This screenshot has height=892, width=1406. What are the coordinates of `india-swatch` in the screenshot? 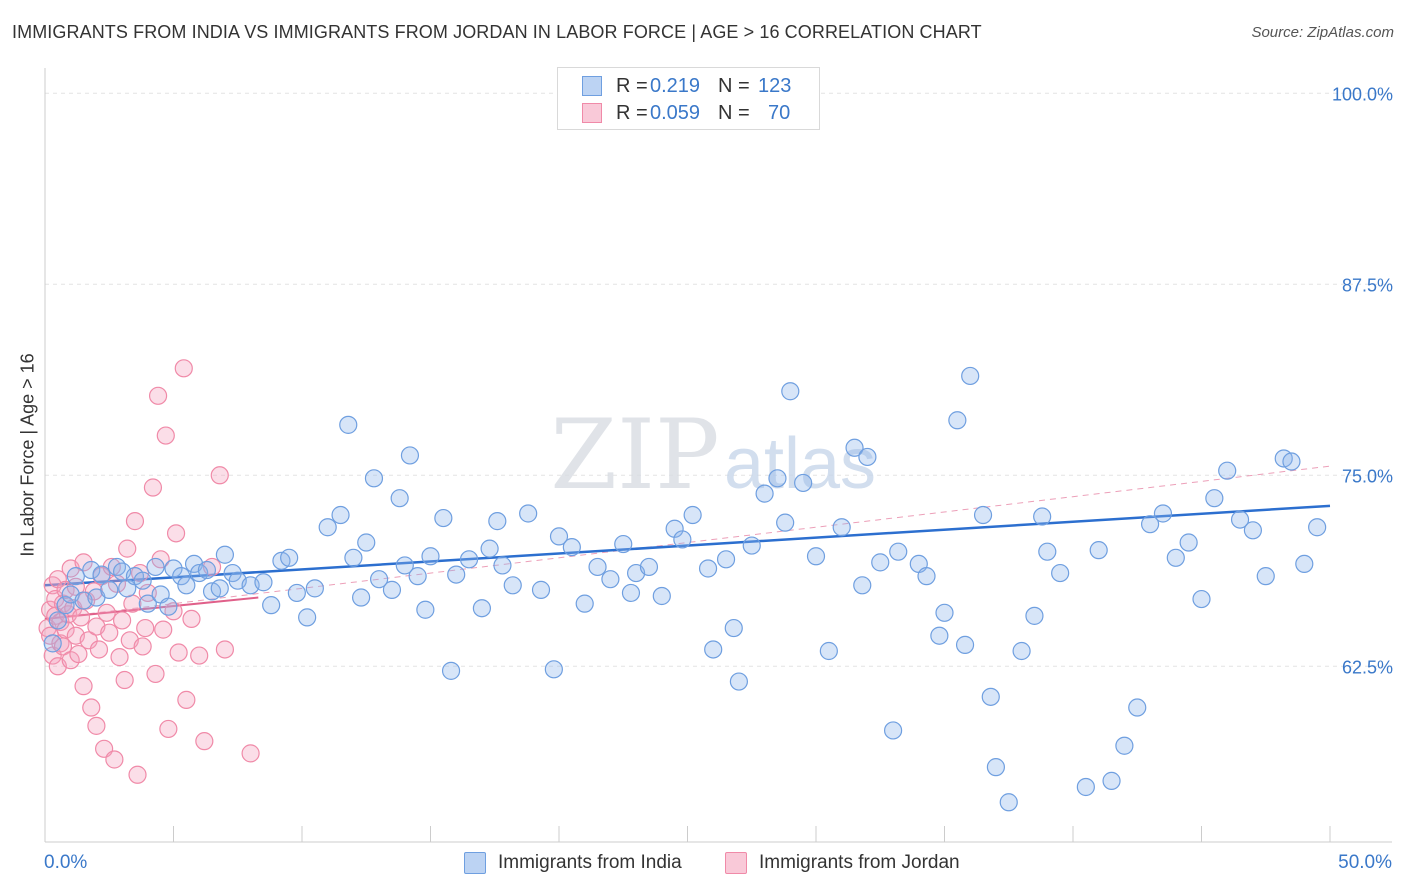 It's located at (592, 86).